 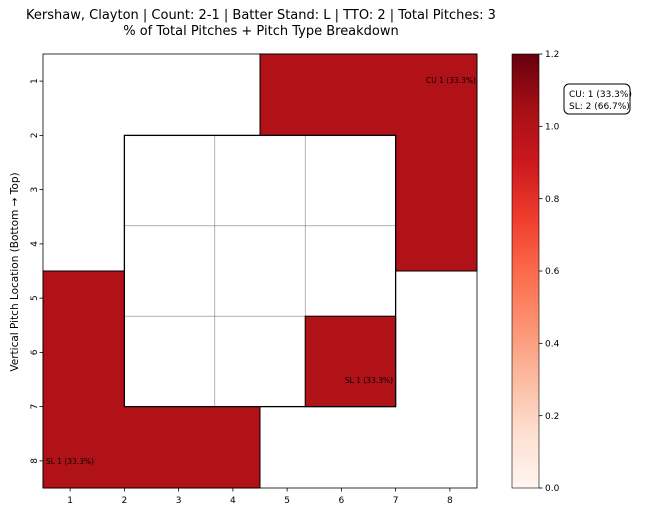 I want to click on colorbar-tick-label: 1.2, so click(x=552, y=55).